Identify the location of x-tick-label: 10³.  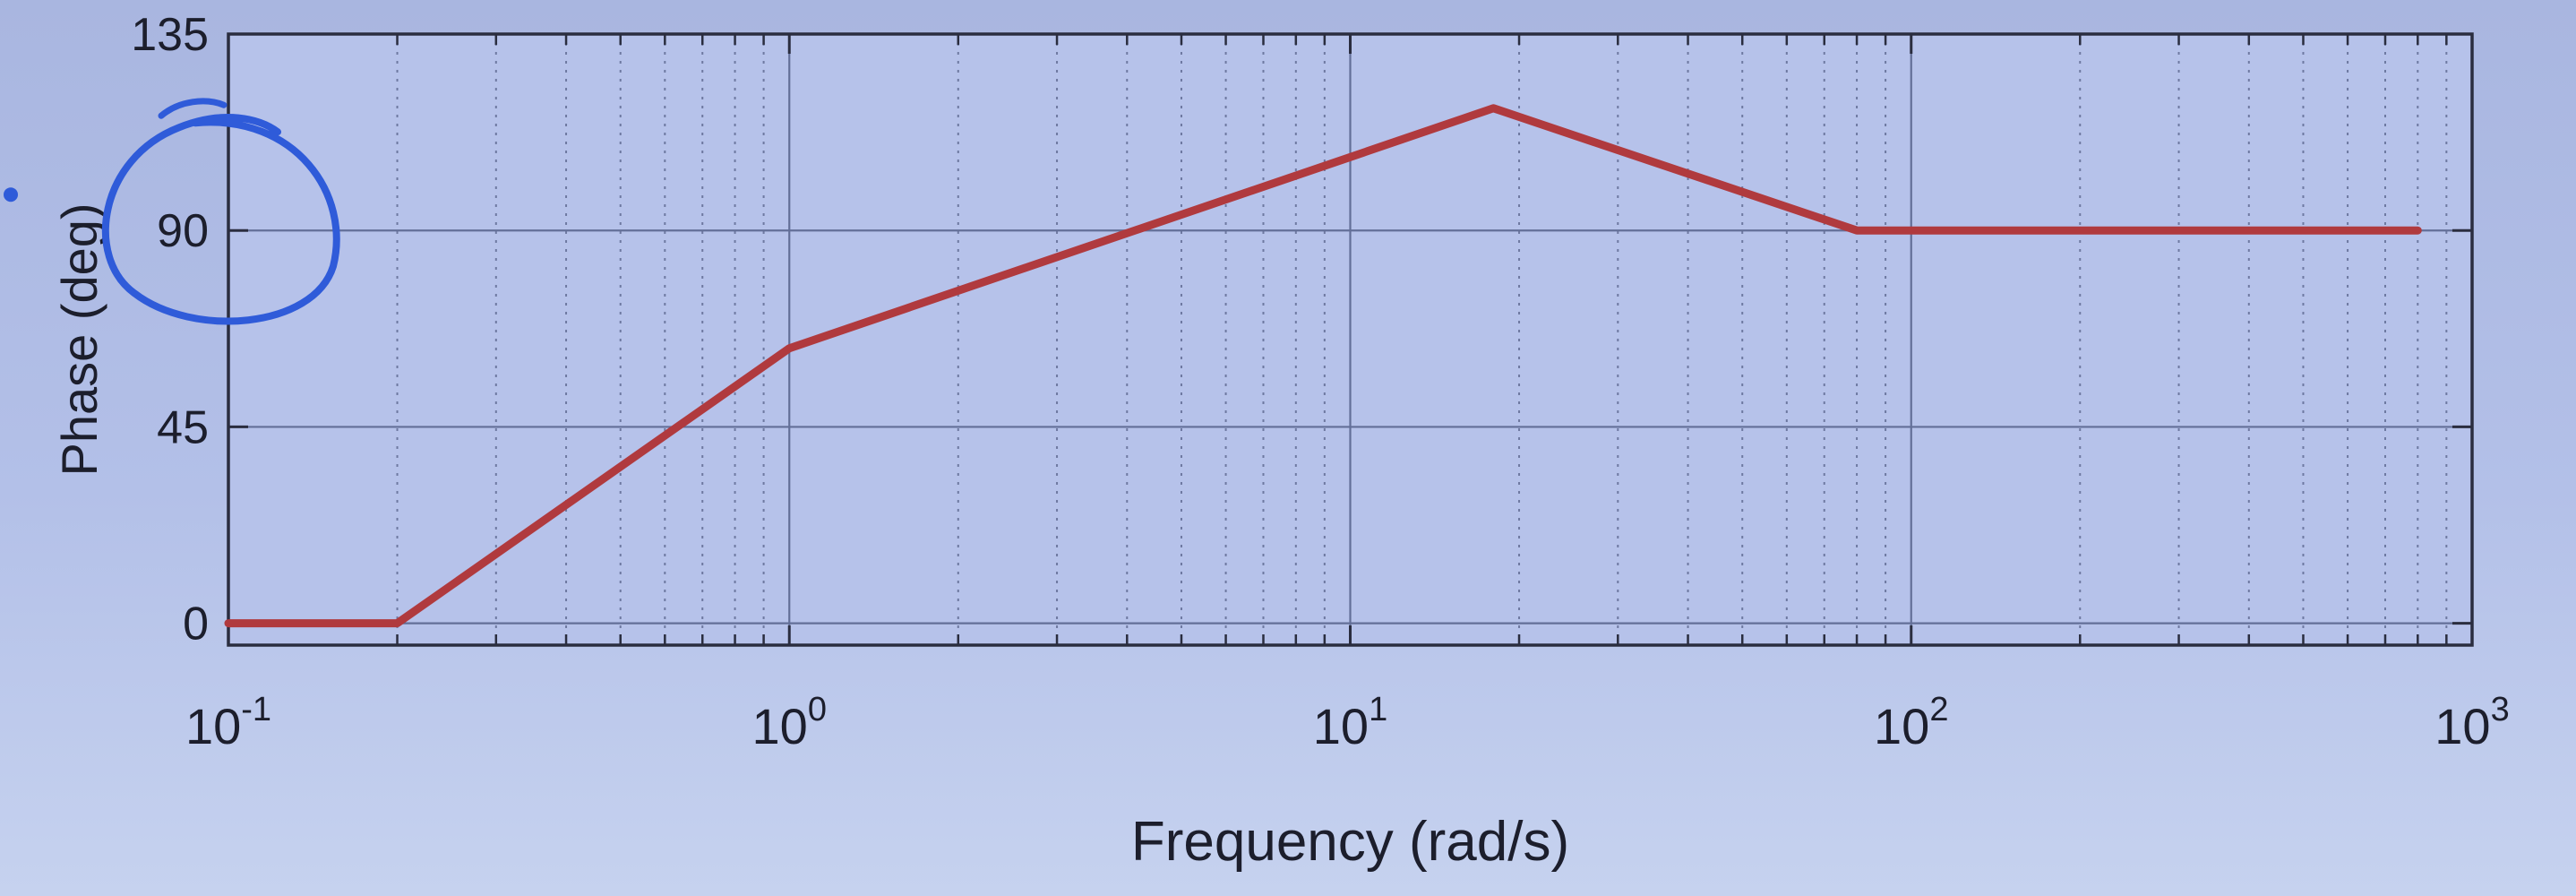
(2471, 722).